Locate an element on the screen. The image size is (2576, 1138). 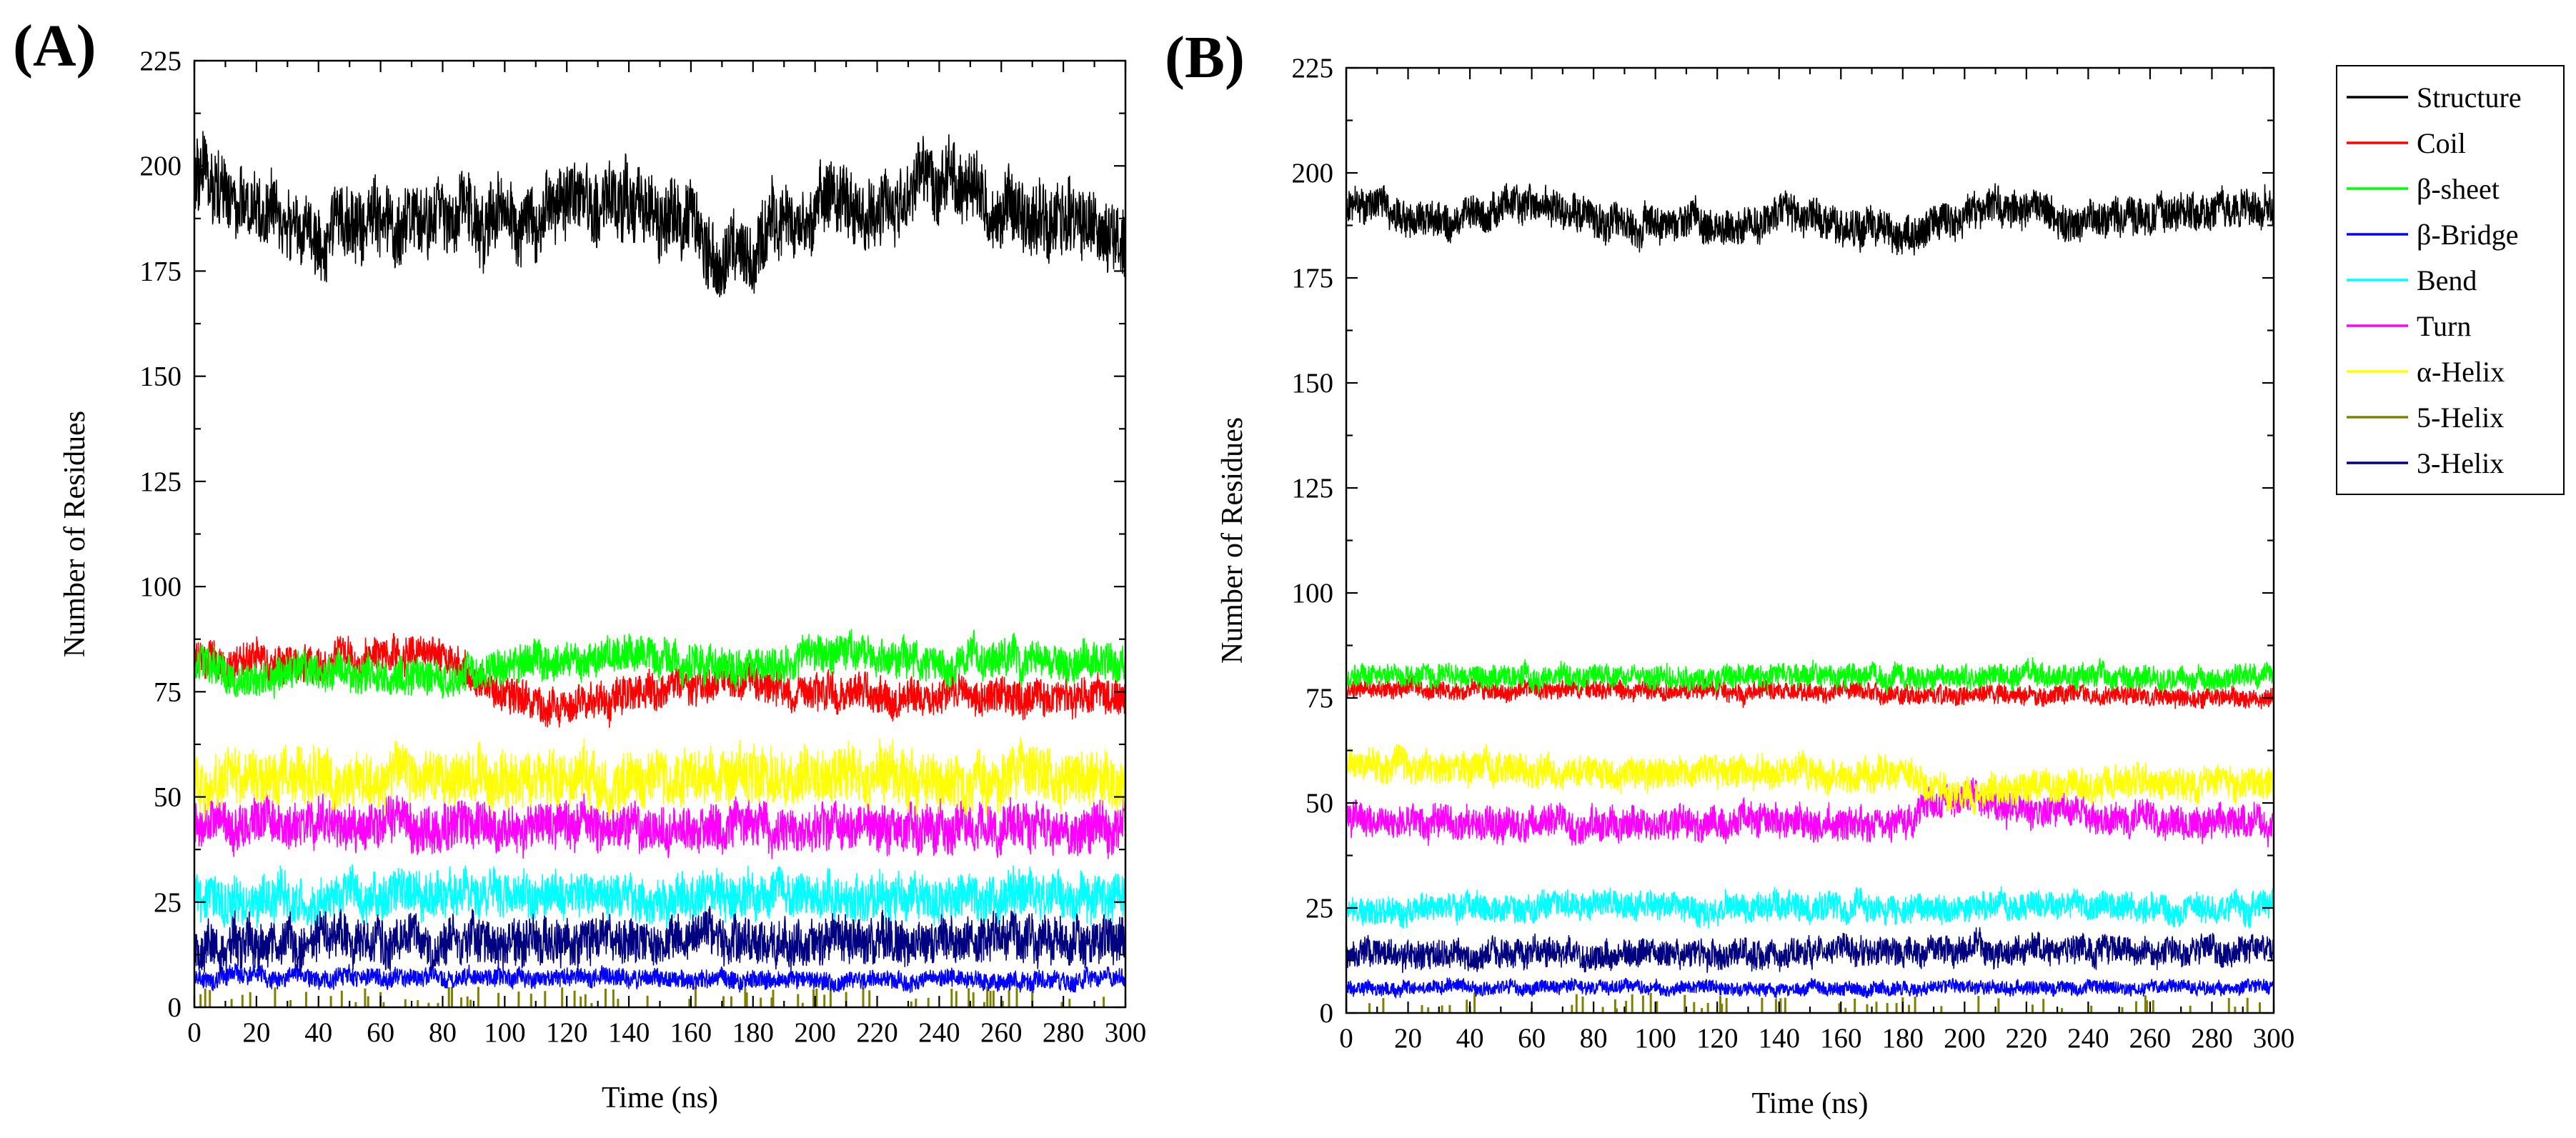
legend-label-sheet: β-sheet is located at coordinates (2458, 189).